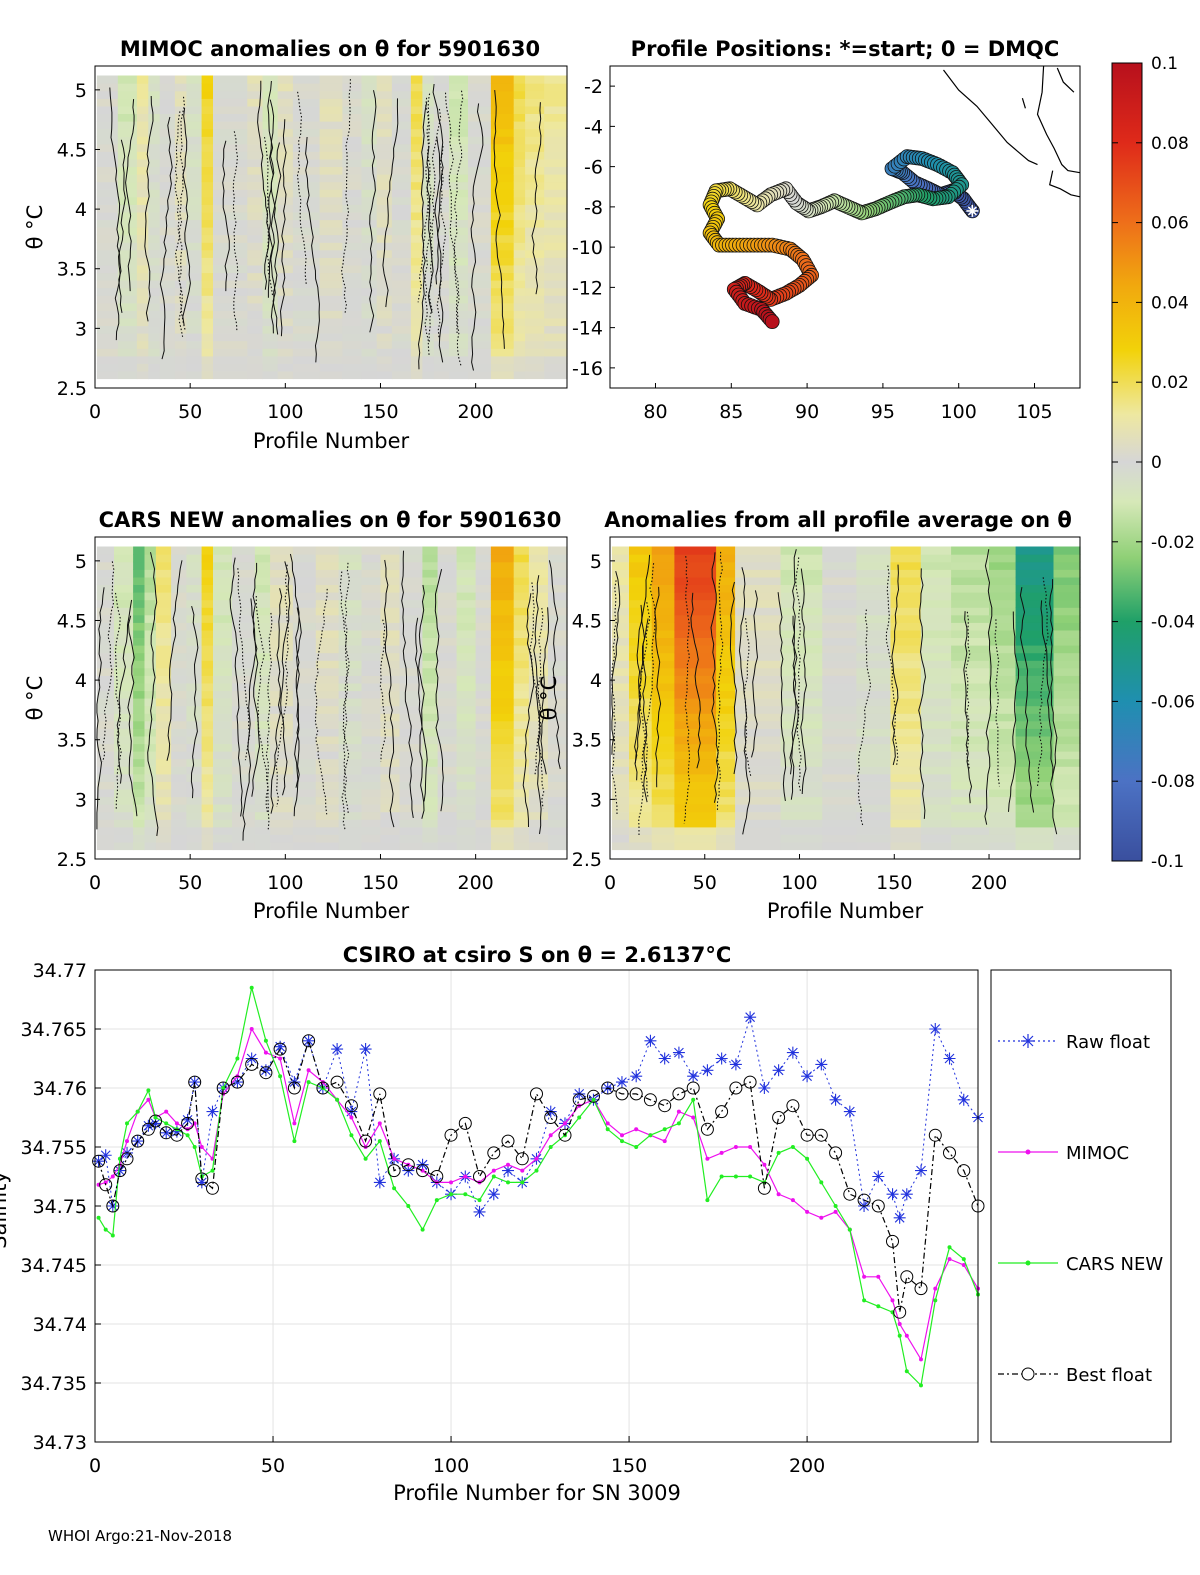 The image size is (1200, 1575). I want to click on mimoc-contour, so click(120, 240).